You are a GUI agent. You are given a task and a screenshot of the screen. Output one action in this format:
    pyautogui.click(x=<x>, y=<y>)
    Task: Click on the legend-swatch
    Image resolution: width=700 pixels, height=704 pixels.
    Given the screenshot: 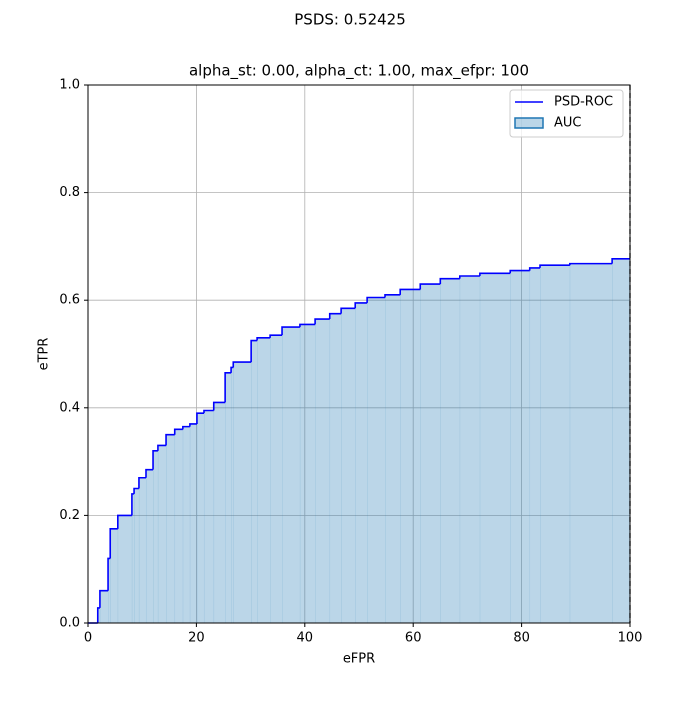 What is the action you would take?
    pyautogui.click(x=529, y=123)
    